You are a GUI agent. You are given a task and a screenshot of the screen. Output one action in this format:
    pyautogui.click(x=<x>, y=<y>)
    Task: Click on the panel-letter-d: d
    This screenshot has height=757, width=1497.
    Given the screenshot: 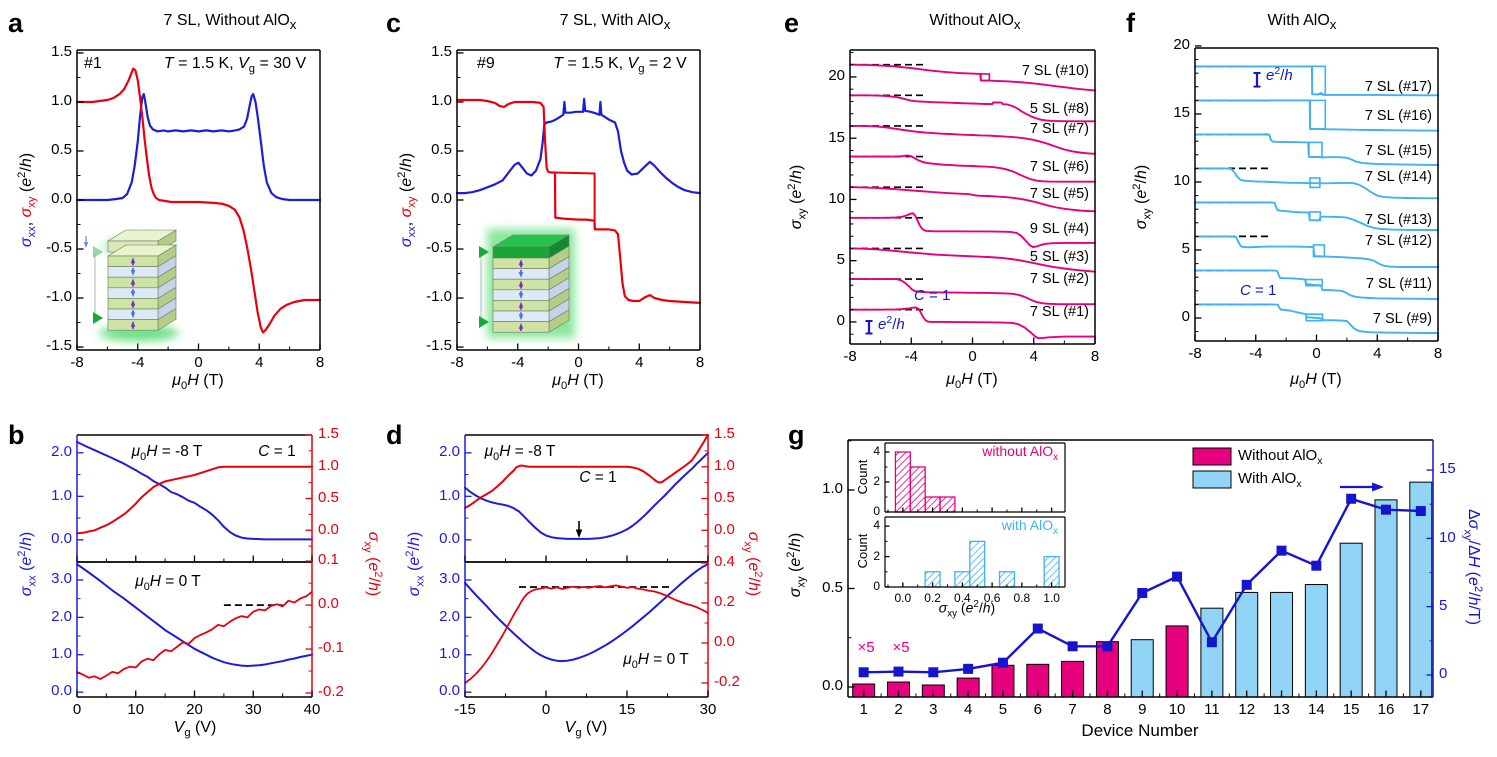 What is the action you would take?
    pyautogui.click(x=394, y=435)
    